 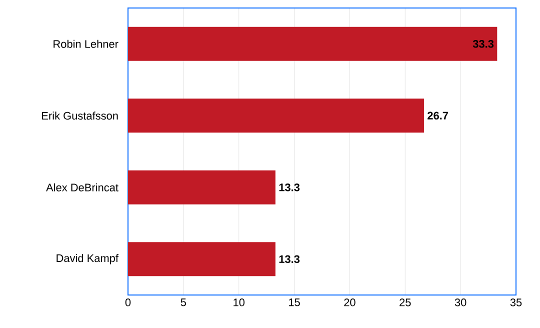 What do you see at coordinates (516, 302) in the screenshot?
I see `x-tick-label: 35` at bounding box center [516, 302].